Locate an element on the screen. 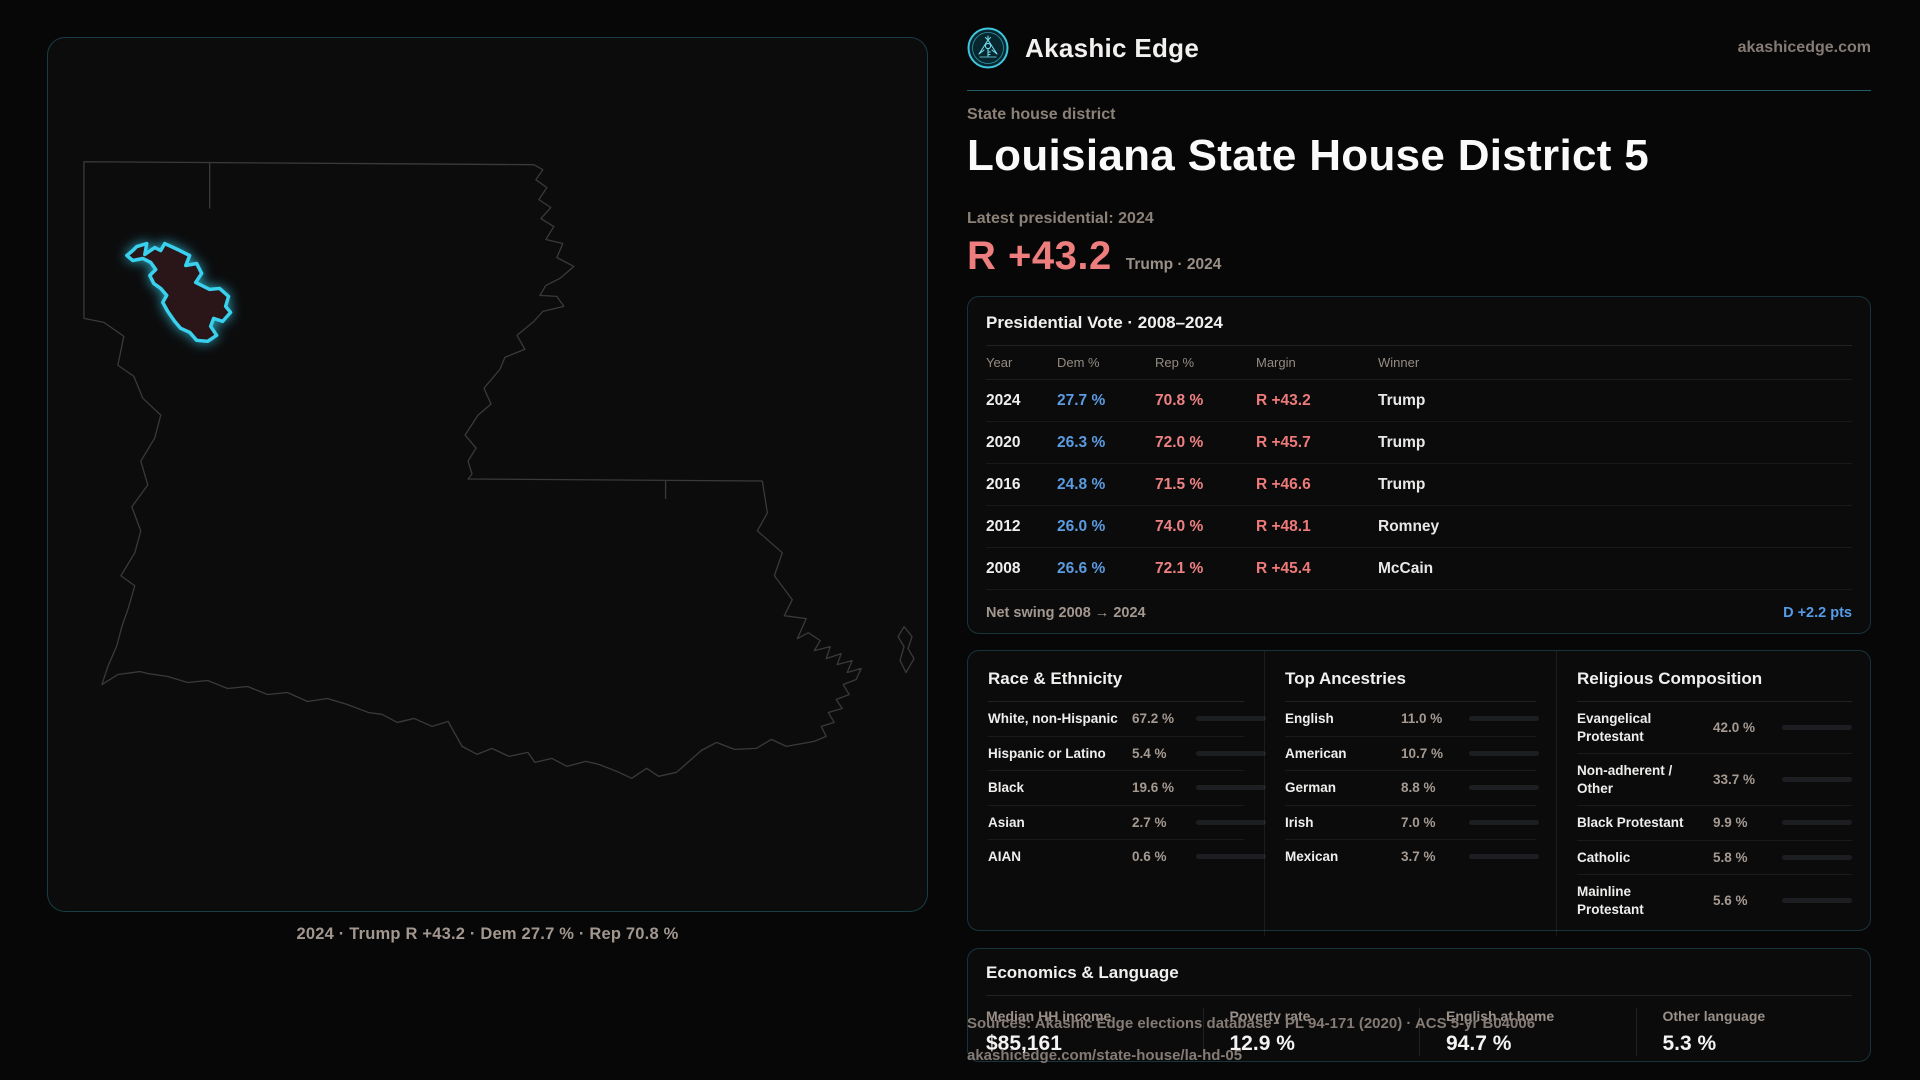 This screenshot has height=1080, width=1920. demo-row: Non-adherent / Other 33.7 % is located at coordinates (1714, 780).